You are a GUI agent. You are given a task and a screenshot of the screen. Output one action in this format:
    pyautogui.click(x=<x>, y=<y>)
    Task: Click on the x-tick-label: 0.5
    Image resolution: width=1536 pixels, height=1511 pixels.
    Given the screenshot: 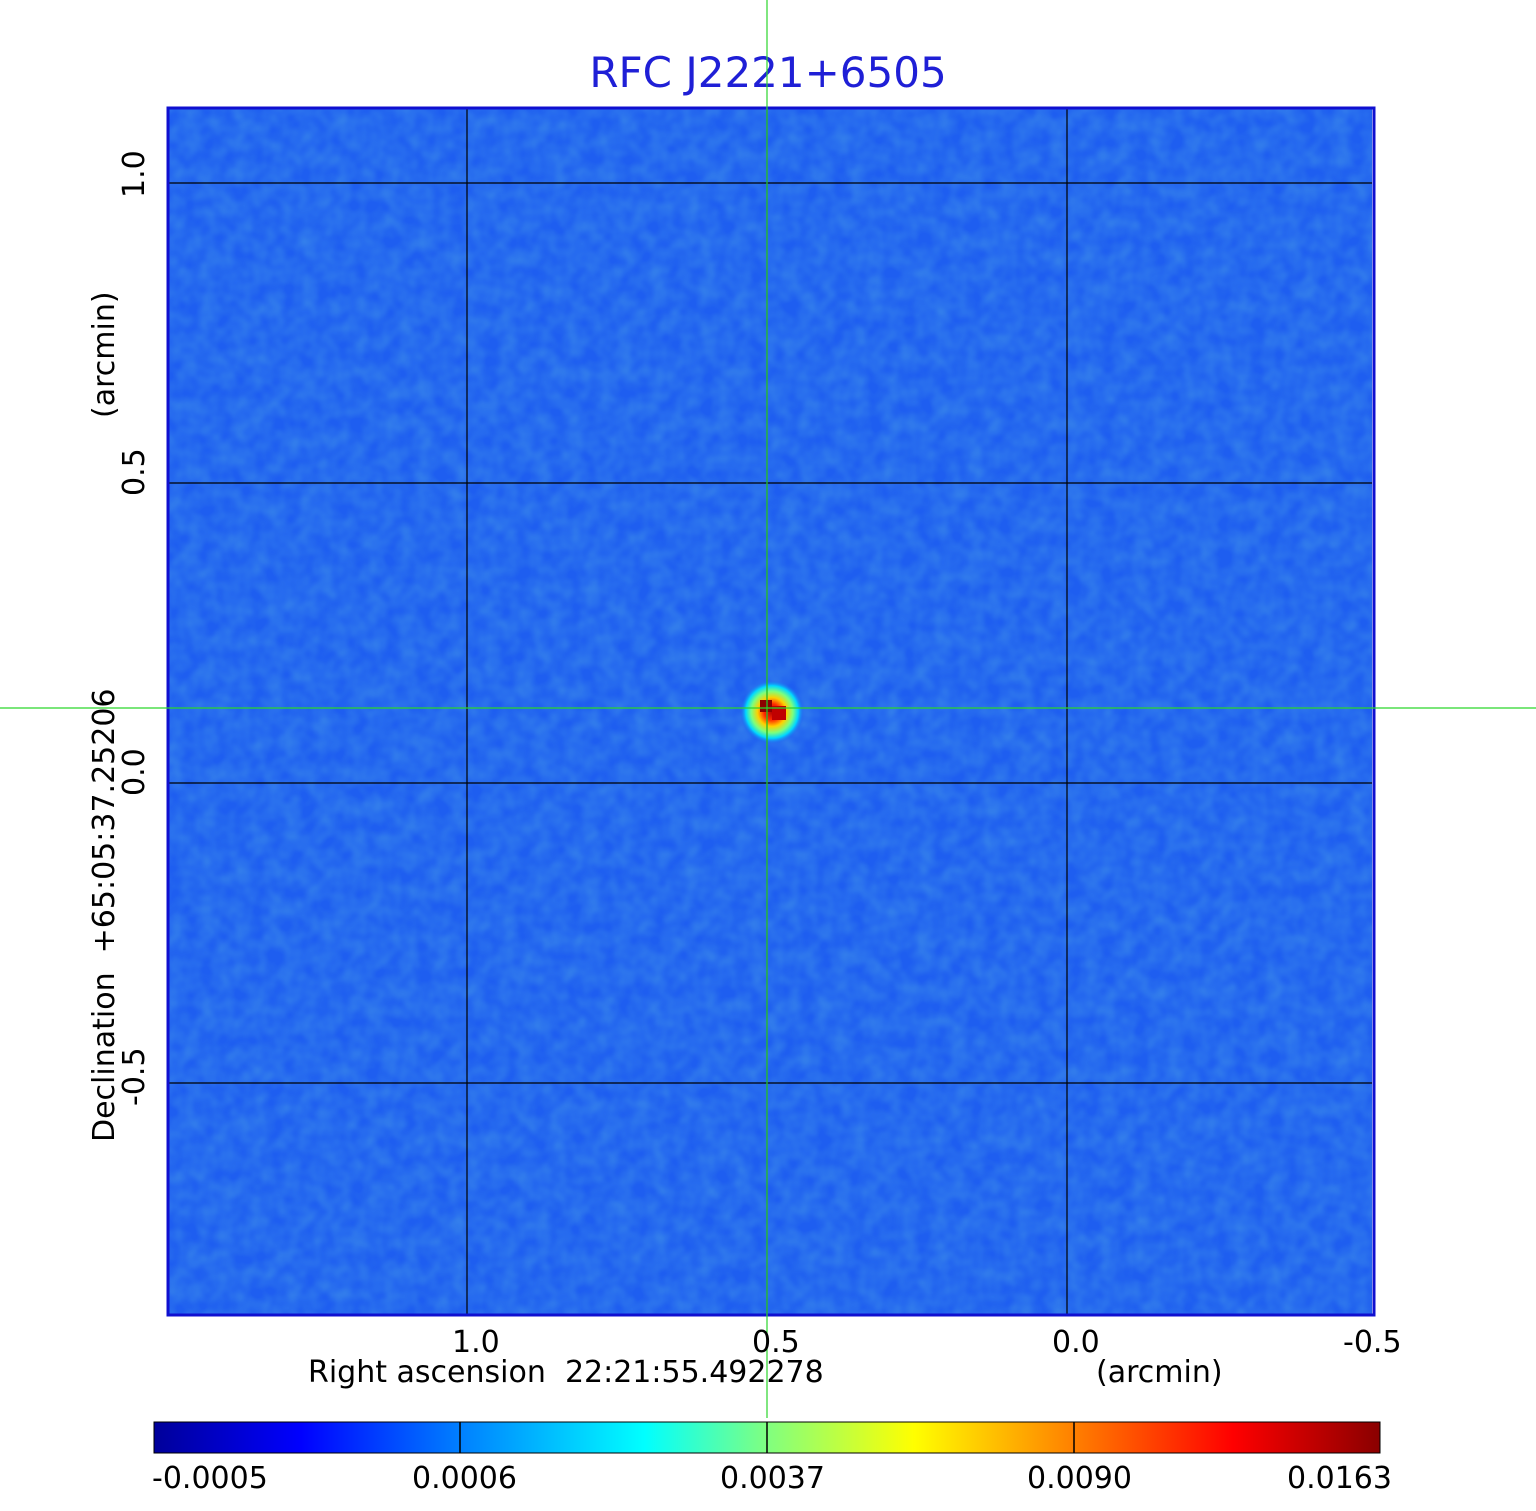 What is the action you would take?
    pyautogui.click(x=776, y=1342)
    